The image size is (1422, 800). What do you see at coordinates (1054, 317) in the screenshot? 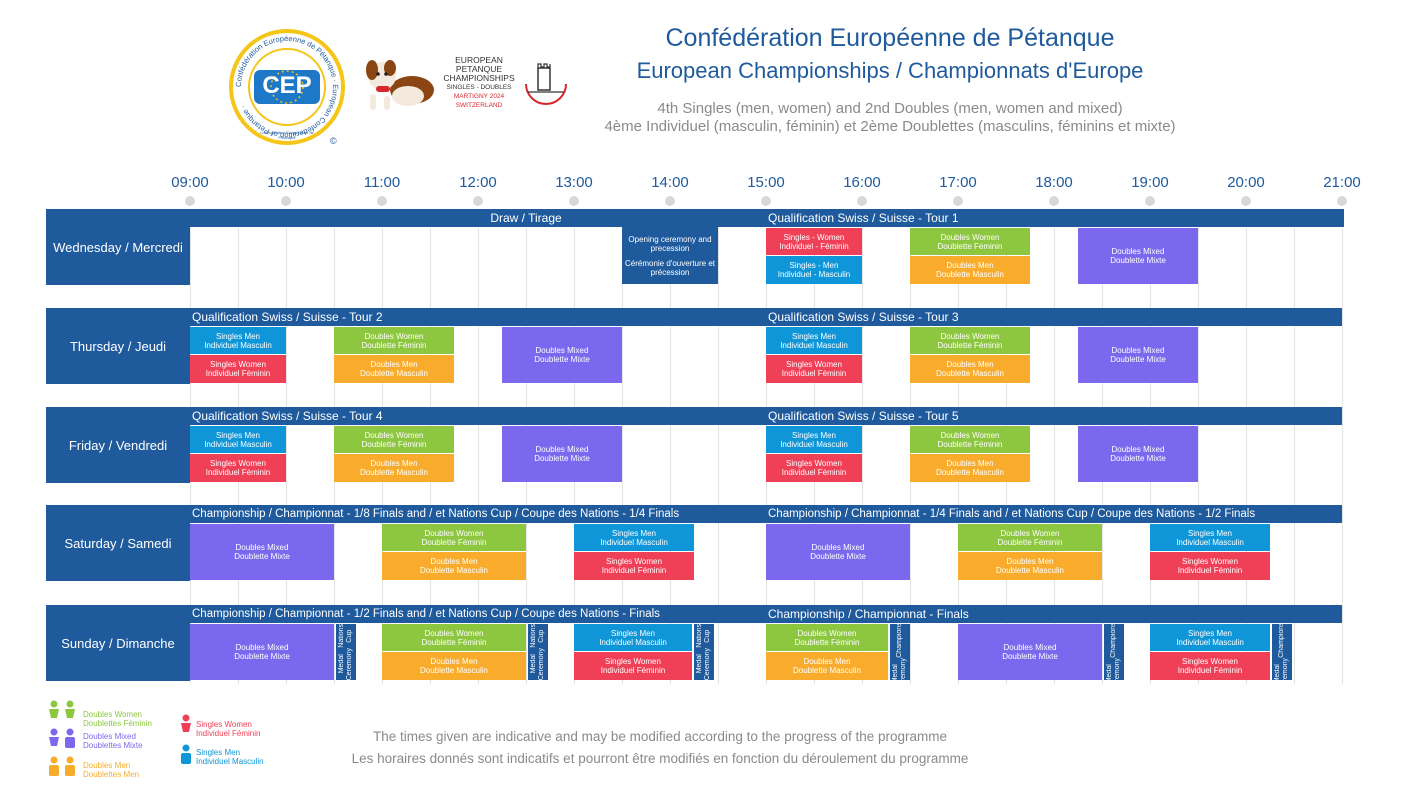
I see `thu-bar-right: Qualification Swiss / Suisse - Tour 3` at bounding box center [1054, 317].